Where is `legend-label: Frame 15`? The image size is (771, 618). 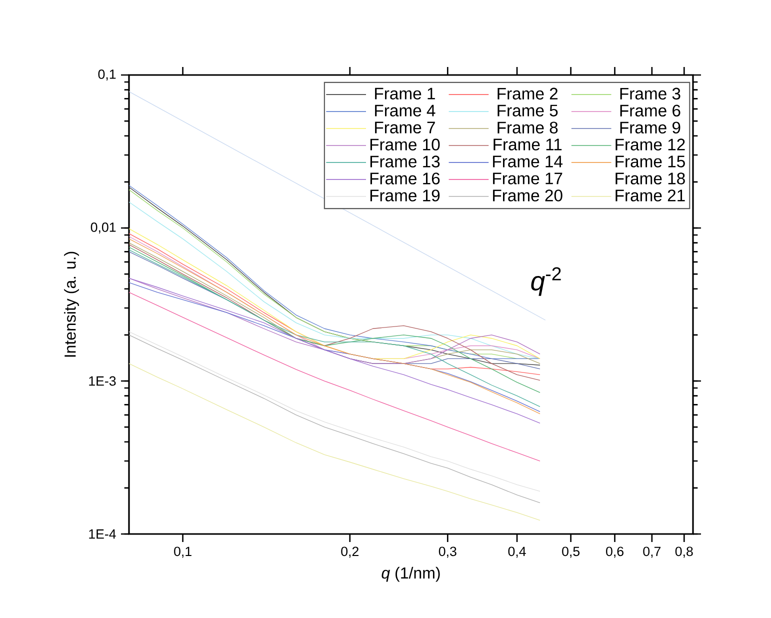
legend-label: Frame 15 is located at coordinates (650, 162).